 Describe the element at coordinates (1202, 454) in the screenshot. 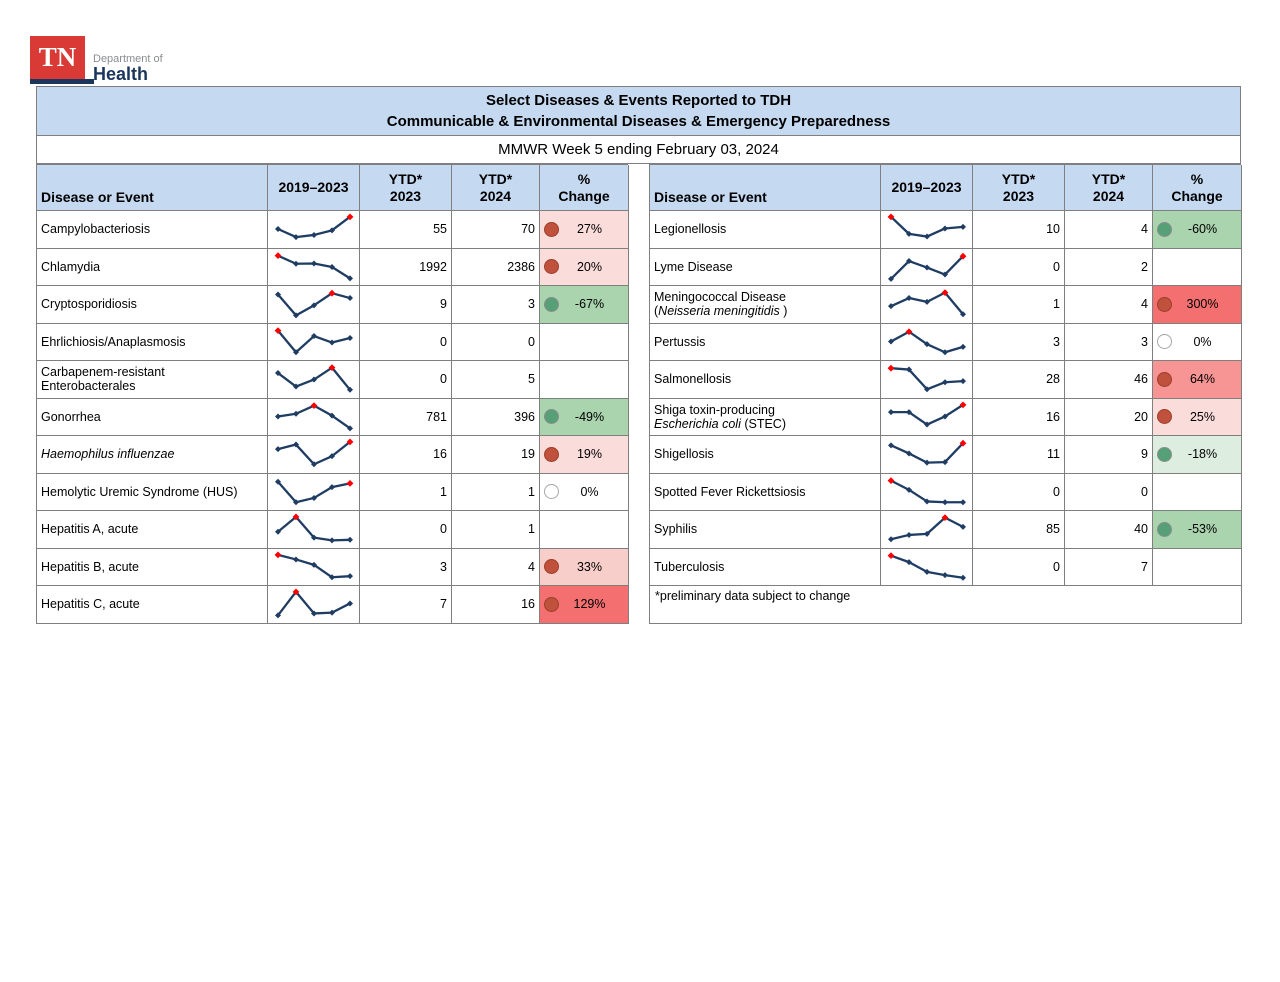

I see `percent-change-value: -18%` at that location.